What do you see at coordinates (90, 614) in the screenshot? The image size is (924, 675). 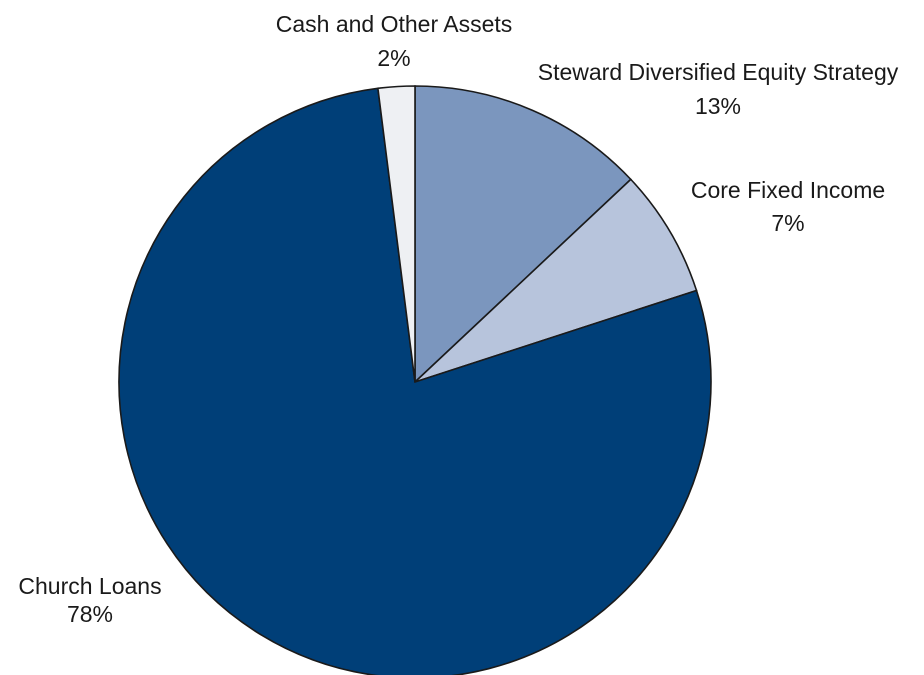 I see `slice-value-church-loans: 78%` at bounding box center [90, 614].